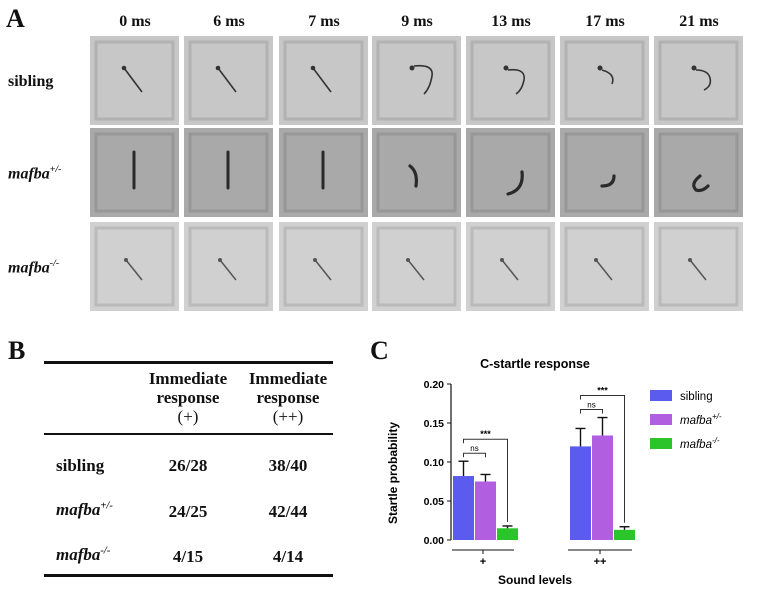 Image resolution: width=759 pixels, height=595 pixels. I want to click on table-row-label-sibling: sibling, so click(80, 465).